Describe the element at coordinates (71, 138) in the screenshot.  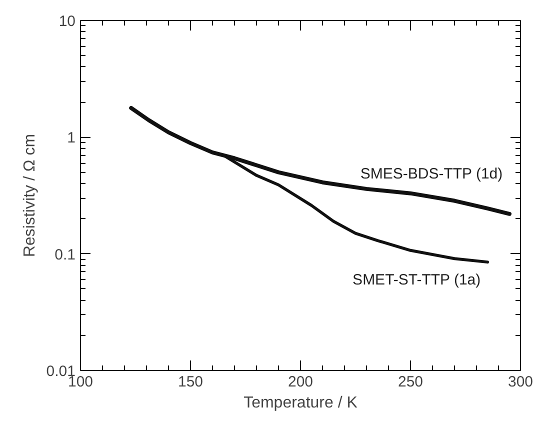
I see `y-tick-label: 1` at that location.